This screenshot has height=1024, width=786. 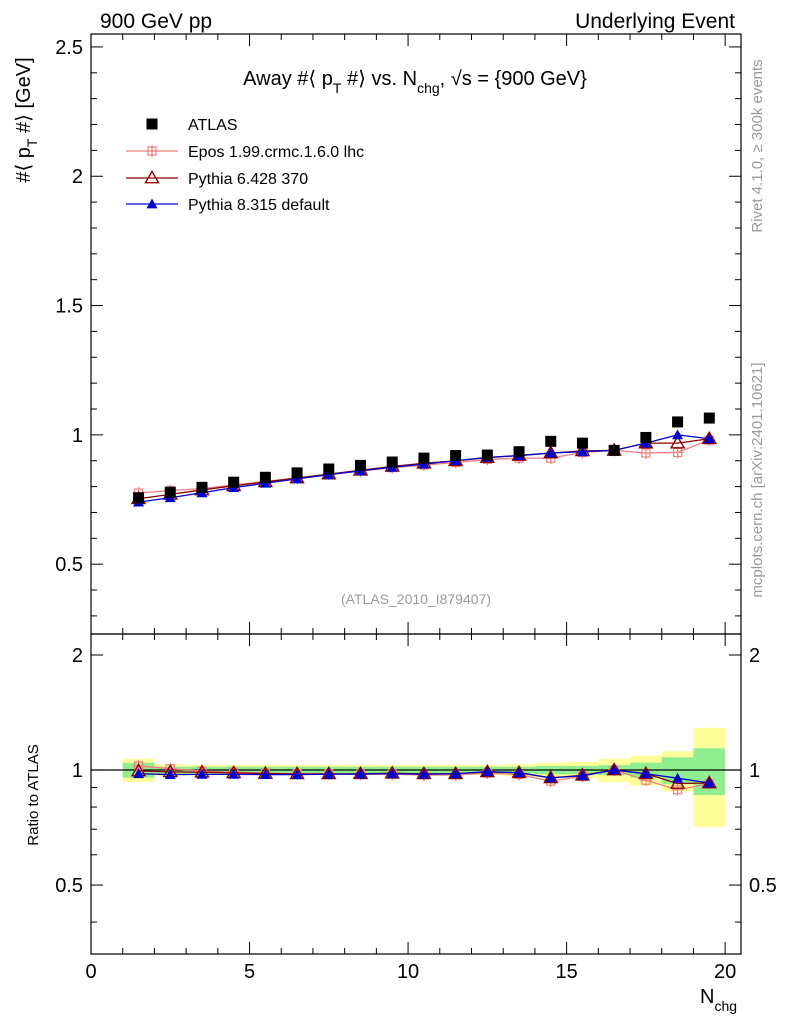 What do you see at coordinates (152, 177) in the screenshot?
I see `legend-marker-pythia6` at bounding box center [152, 177].